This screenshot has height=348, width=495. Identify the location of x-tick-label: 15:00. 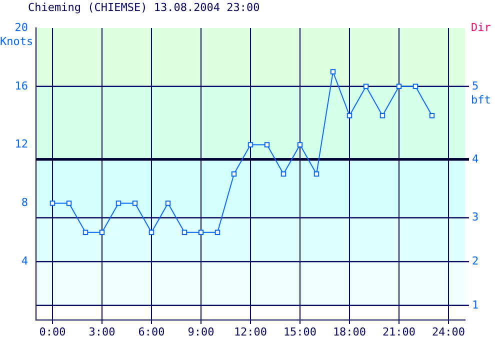
(300, 331).